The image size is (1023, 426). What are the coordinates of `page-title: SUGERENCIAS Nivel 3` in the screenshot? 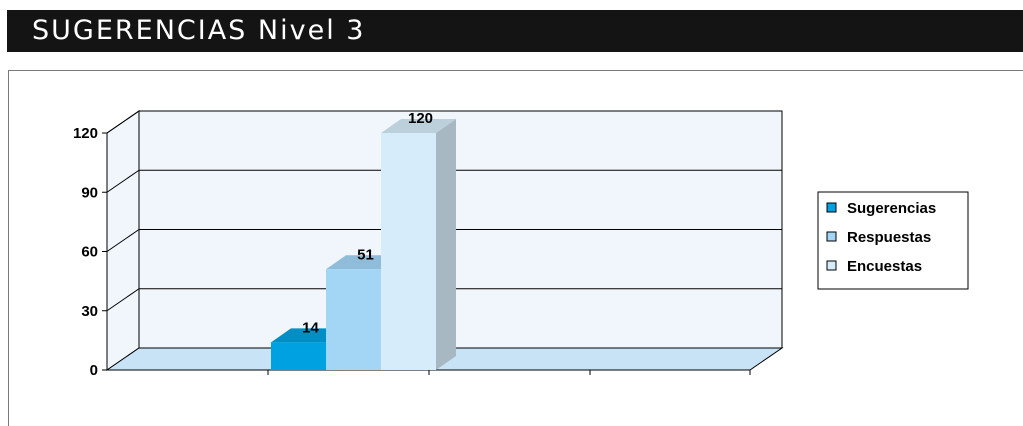 It's located at (199, 30).